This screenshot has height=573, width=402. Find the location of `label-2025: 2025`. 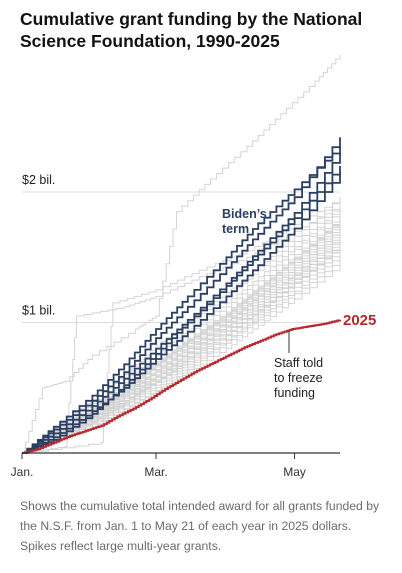

label-2025: 2025 is located at coordinates (359, 320).